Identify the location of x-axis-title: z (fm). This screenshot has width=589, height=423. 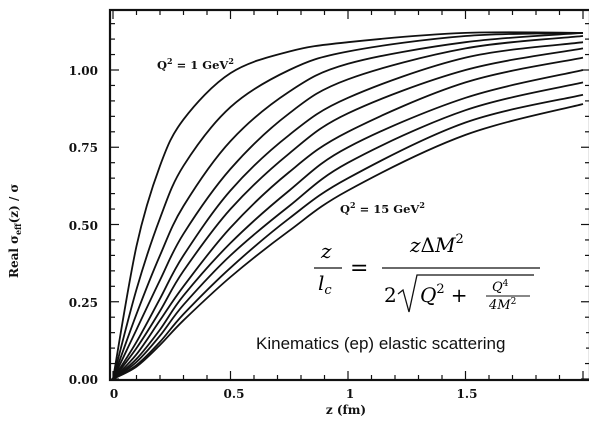
(346, 410).